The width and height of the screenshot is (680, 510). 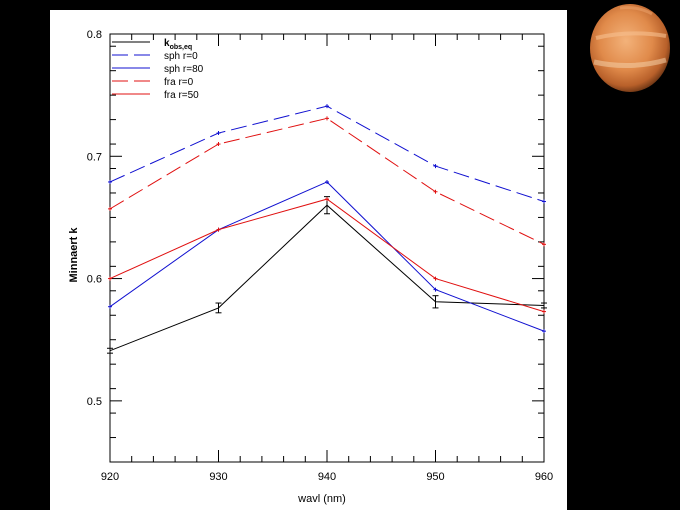 I want to click on legend-label-0: kobs,eq, so click(x=178, y=44).